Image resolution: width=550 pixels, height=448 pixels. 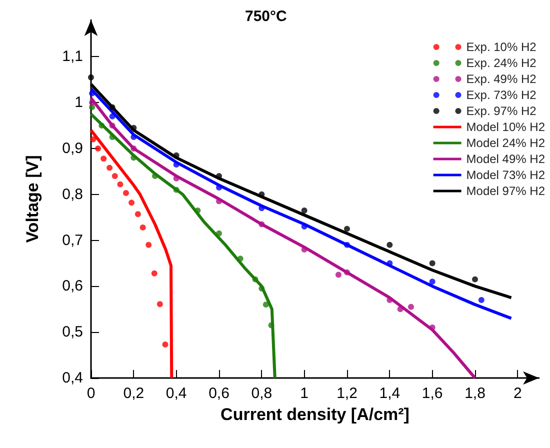 I want to click on x-tick-label: 1,8, so click(x=475, y=393).